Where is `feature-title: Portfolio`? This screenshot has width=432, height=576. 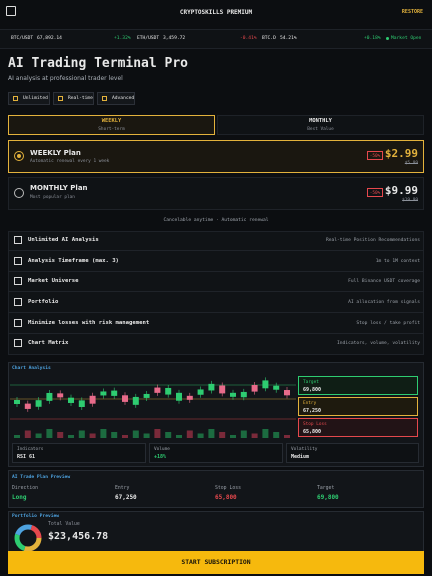
feature-title: Portfolio is located at coordinates (43, 302).